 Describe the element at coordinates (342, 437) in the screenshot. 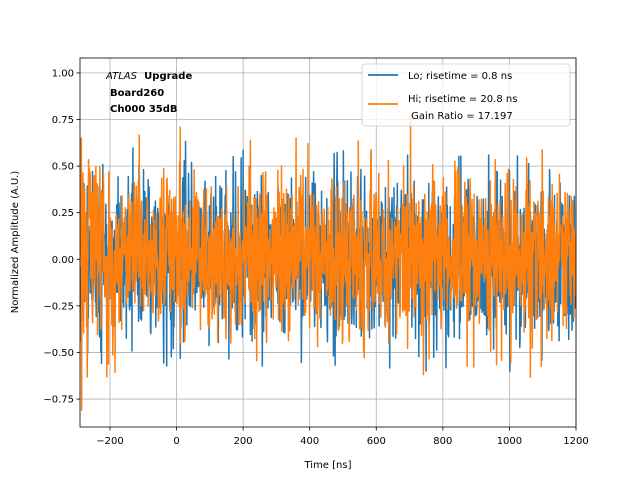

I see `x-axis-ticks: −200 0 200 400 600 800 1000 1200` at that location.